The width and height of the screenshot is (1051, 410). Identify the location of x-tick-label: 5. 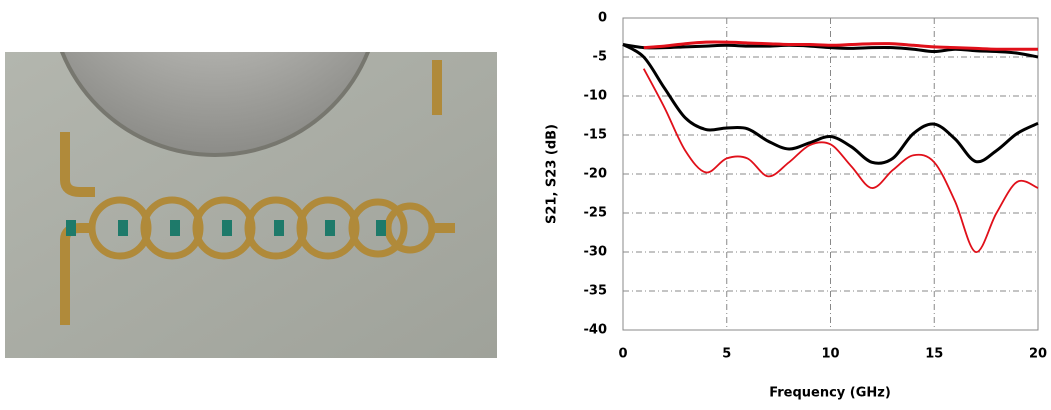
(726, 354).